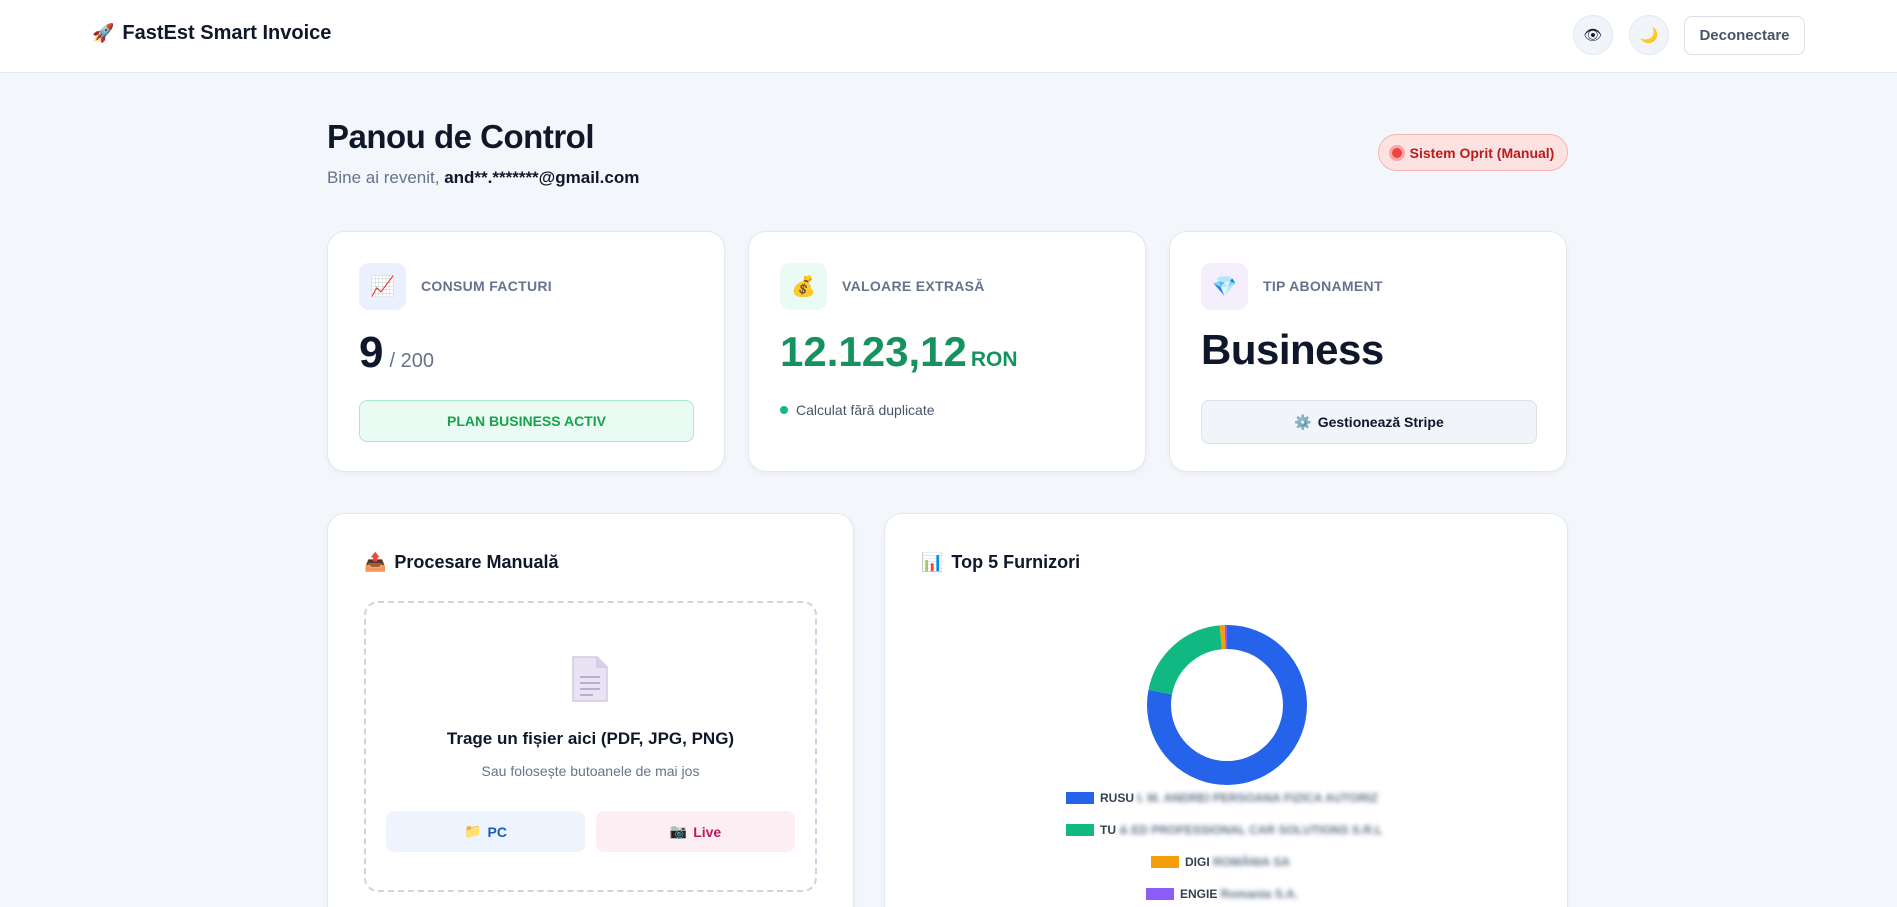  What do you see at coordinates (1396, 152) in the screenshot?
I see `status-dot-icon` at bounding box center [1396, 152].